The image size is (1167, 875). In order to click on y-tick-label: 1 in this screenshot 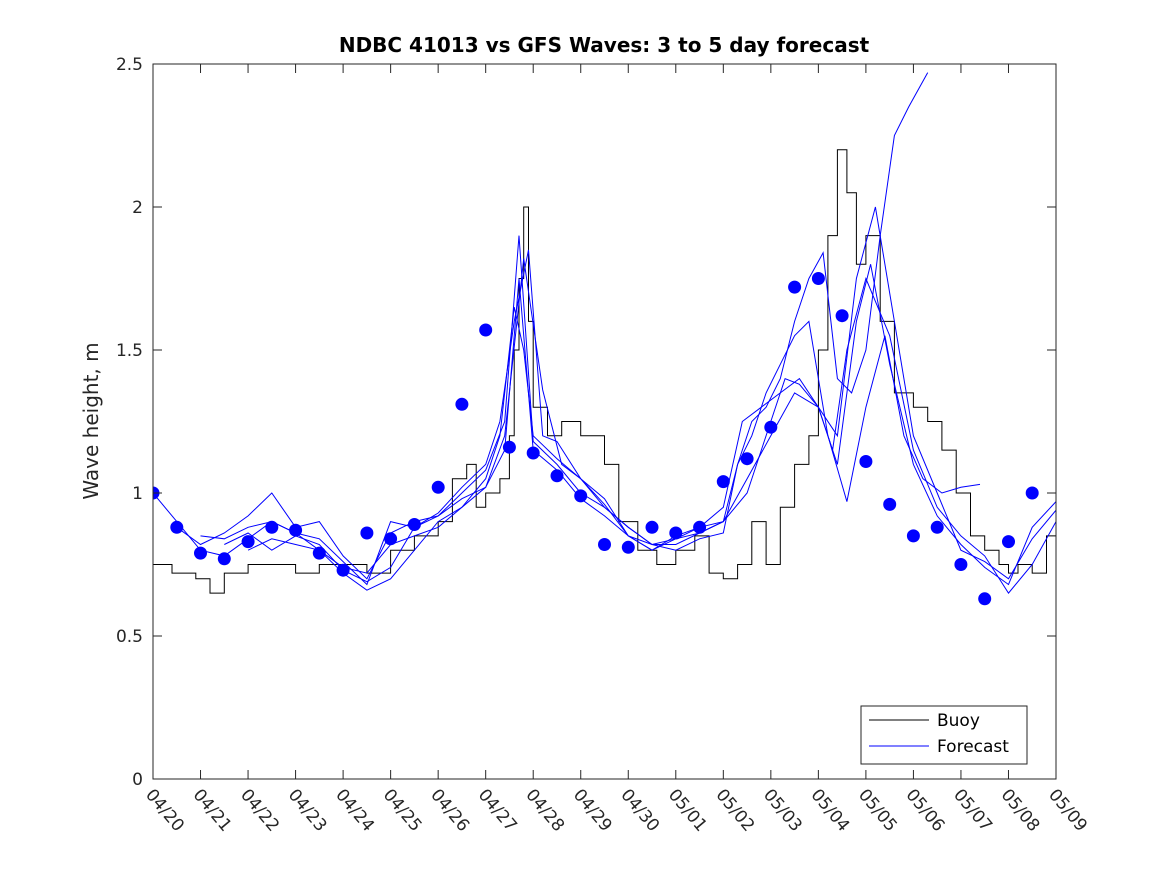, I will do `click(137, 494)`.